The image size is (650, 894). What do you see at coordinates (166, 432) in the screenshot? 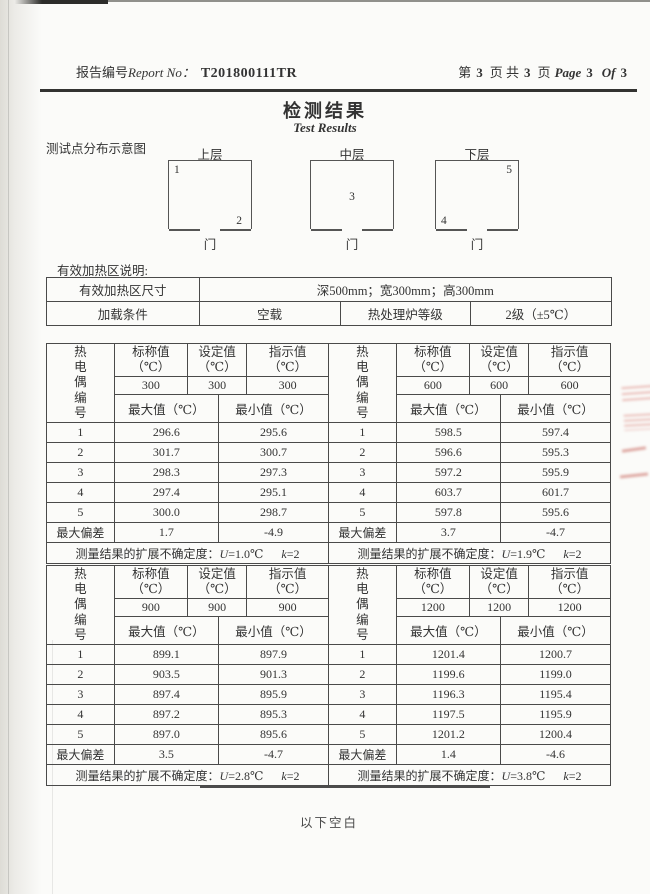
I see `max-value: 296.6` at bounding box center [166, 432].